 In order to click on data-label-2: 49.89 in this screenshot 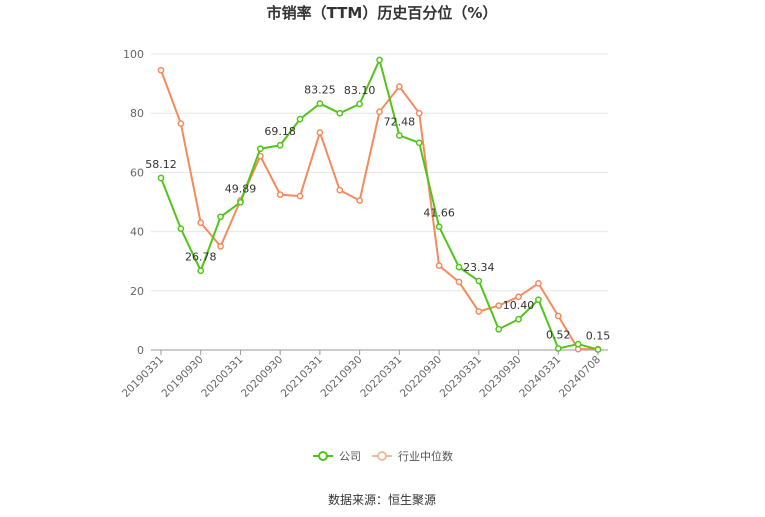, I will do `click(241, 188)`.